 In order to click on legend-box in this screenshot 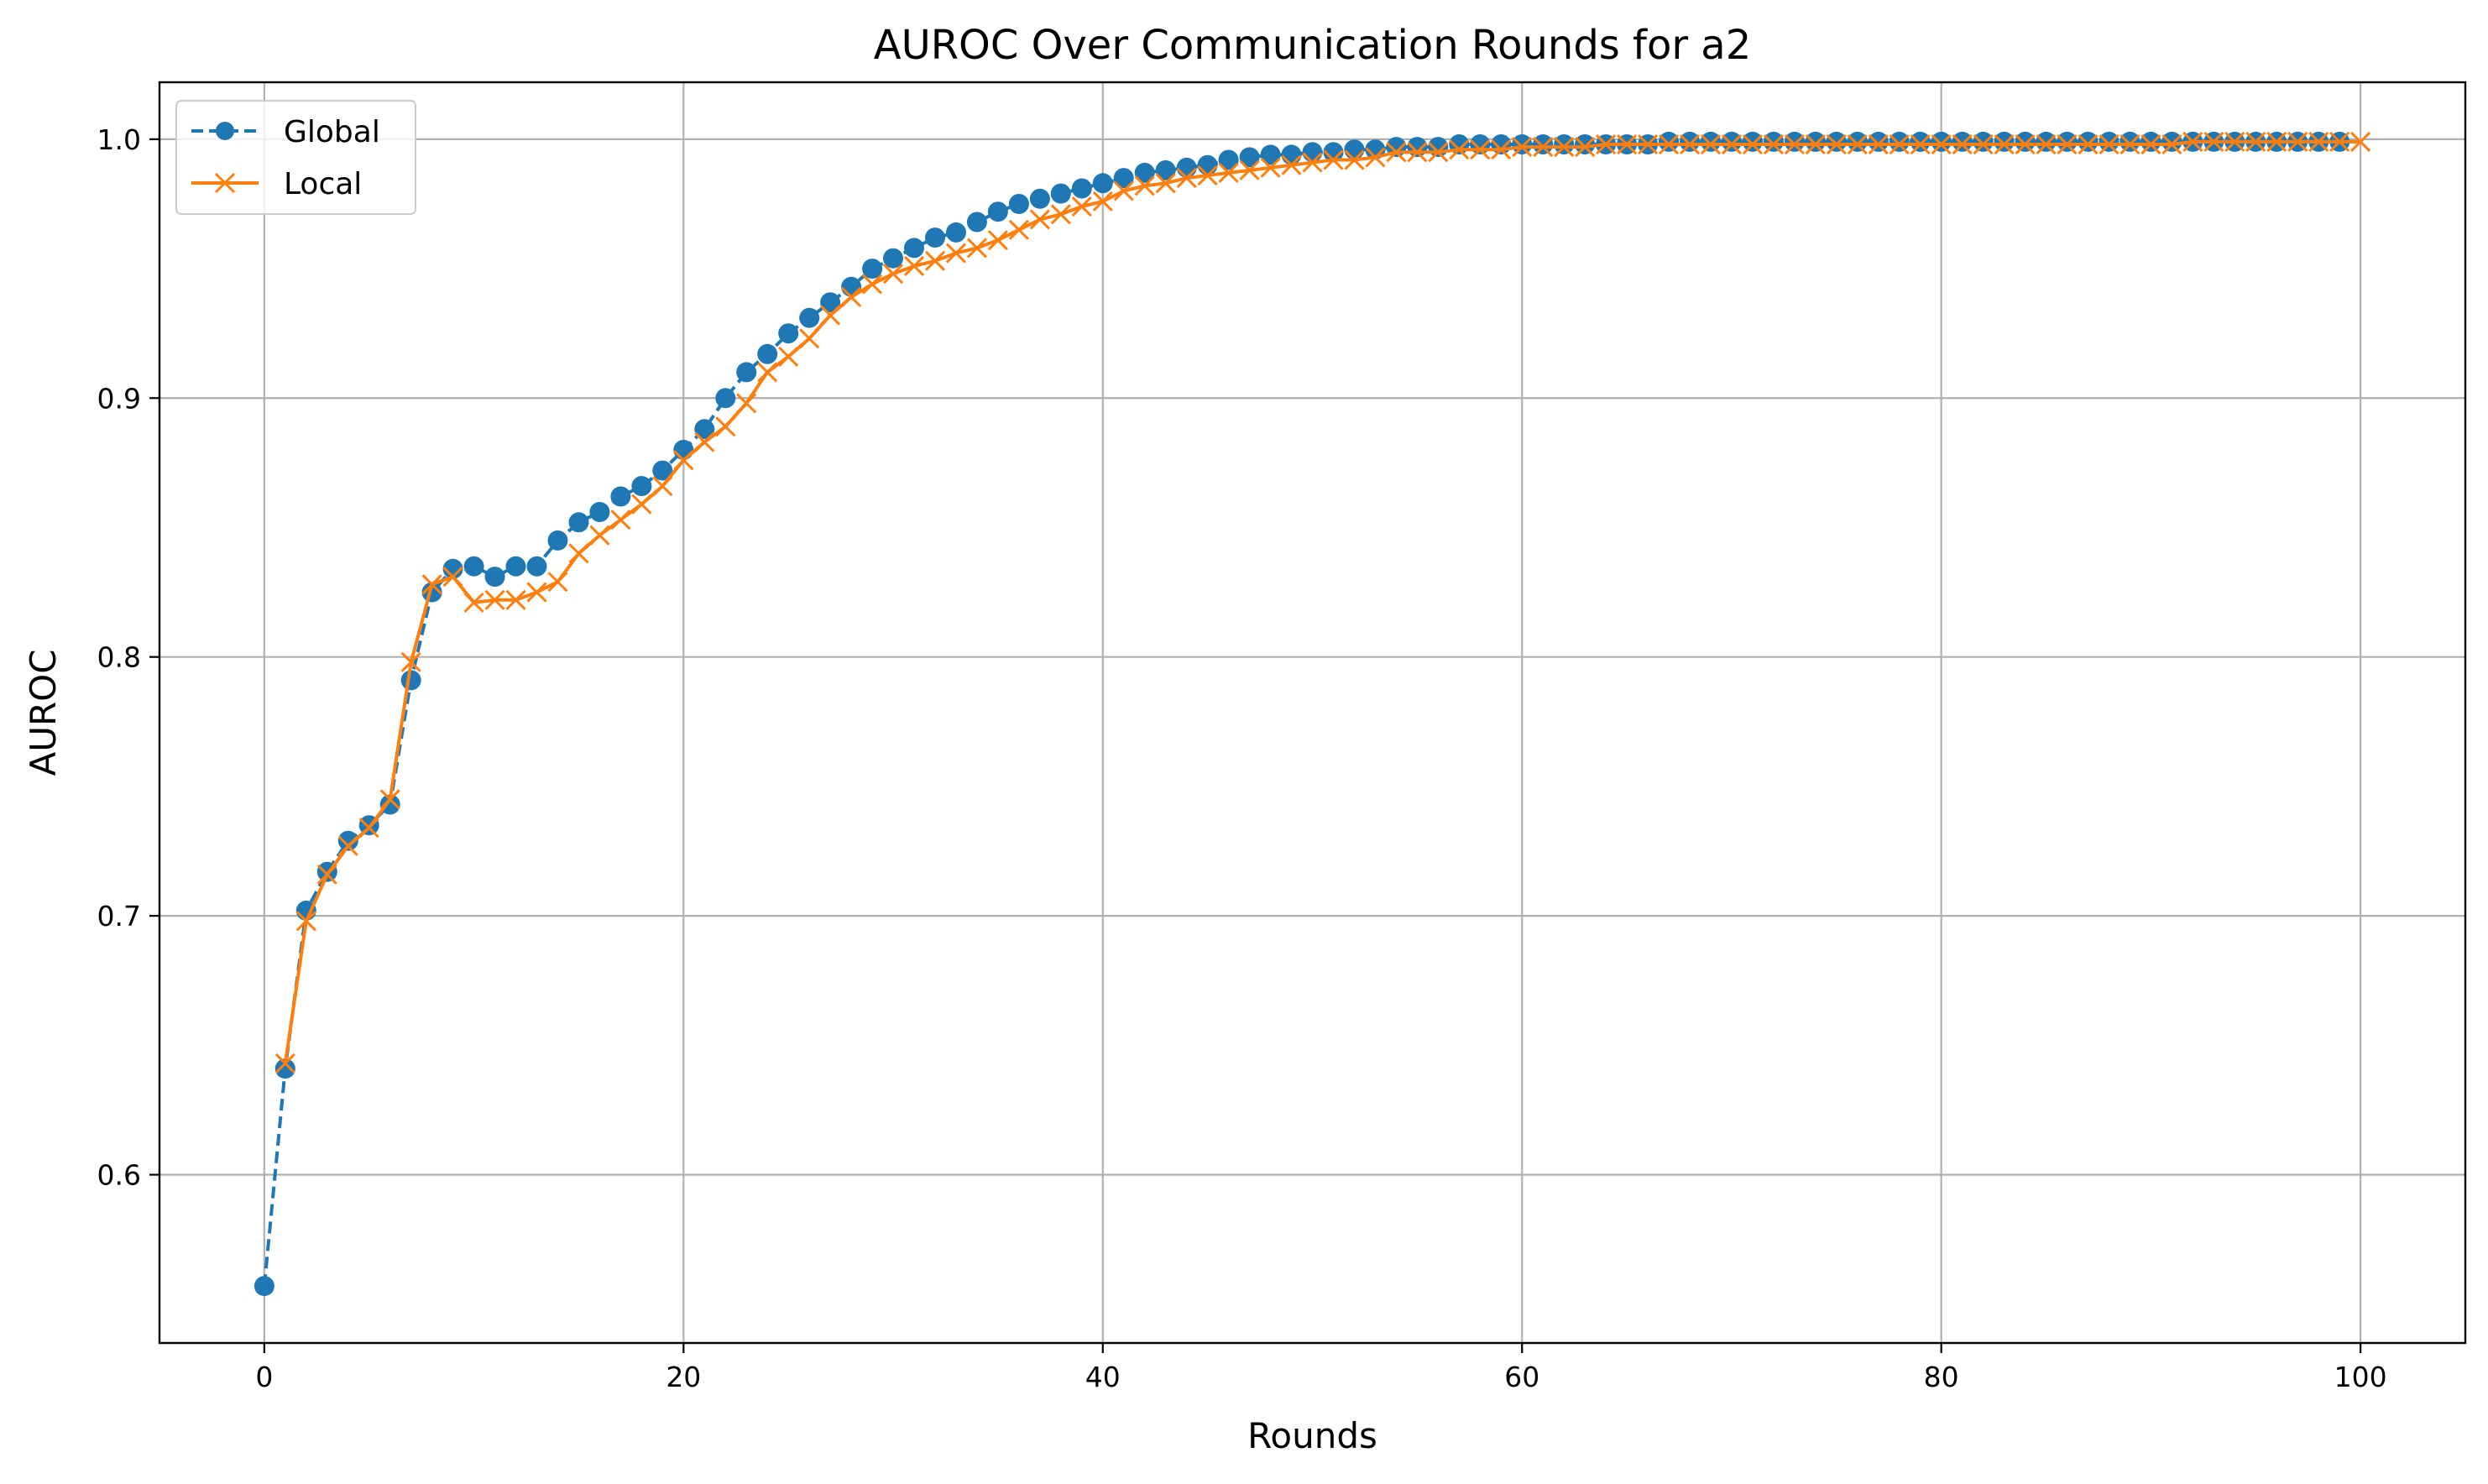, I will do `click(295, 157)`.